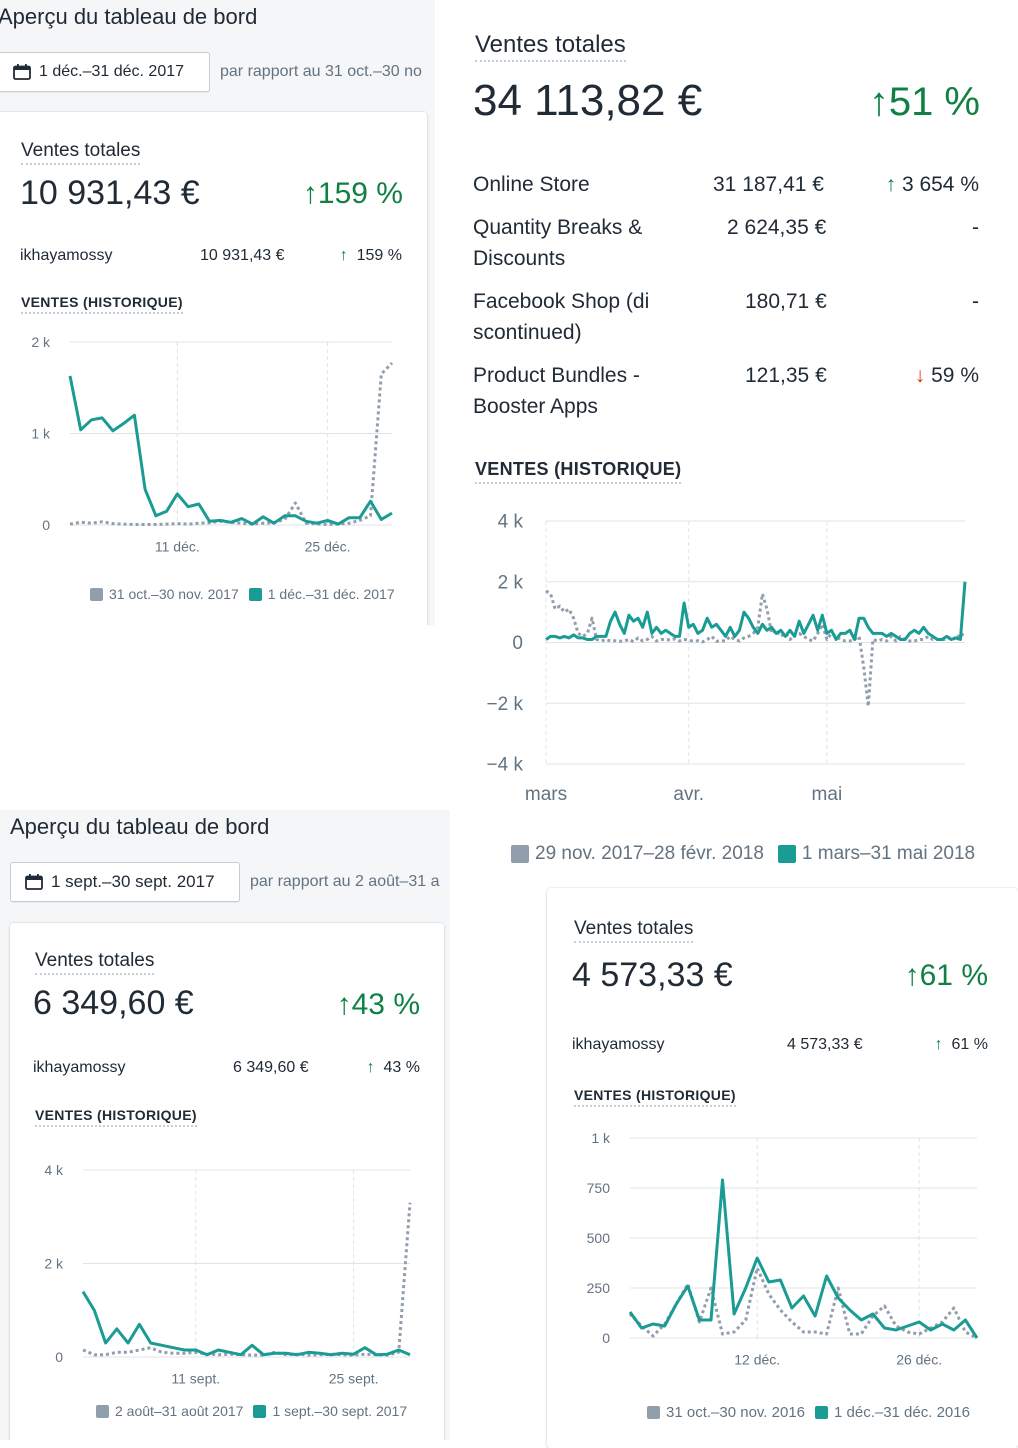 The width and height of the screenshot is (1018, 1448). What do you see at coordinates (786, 301) in the screenshot?
I see `channel-value: 180,71 €` at bounding box center [786, 301].